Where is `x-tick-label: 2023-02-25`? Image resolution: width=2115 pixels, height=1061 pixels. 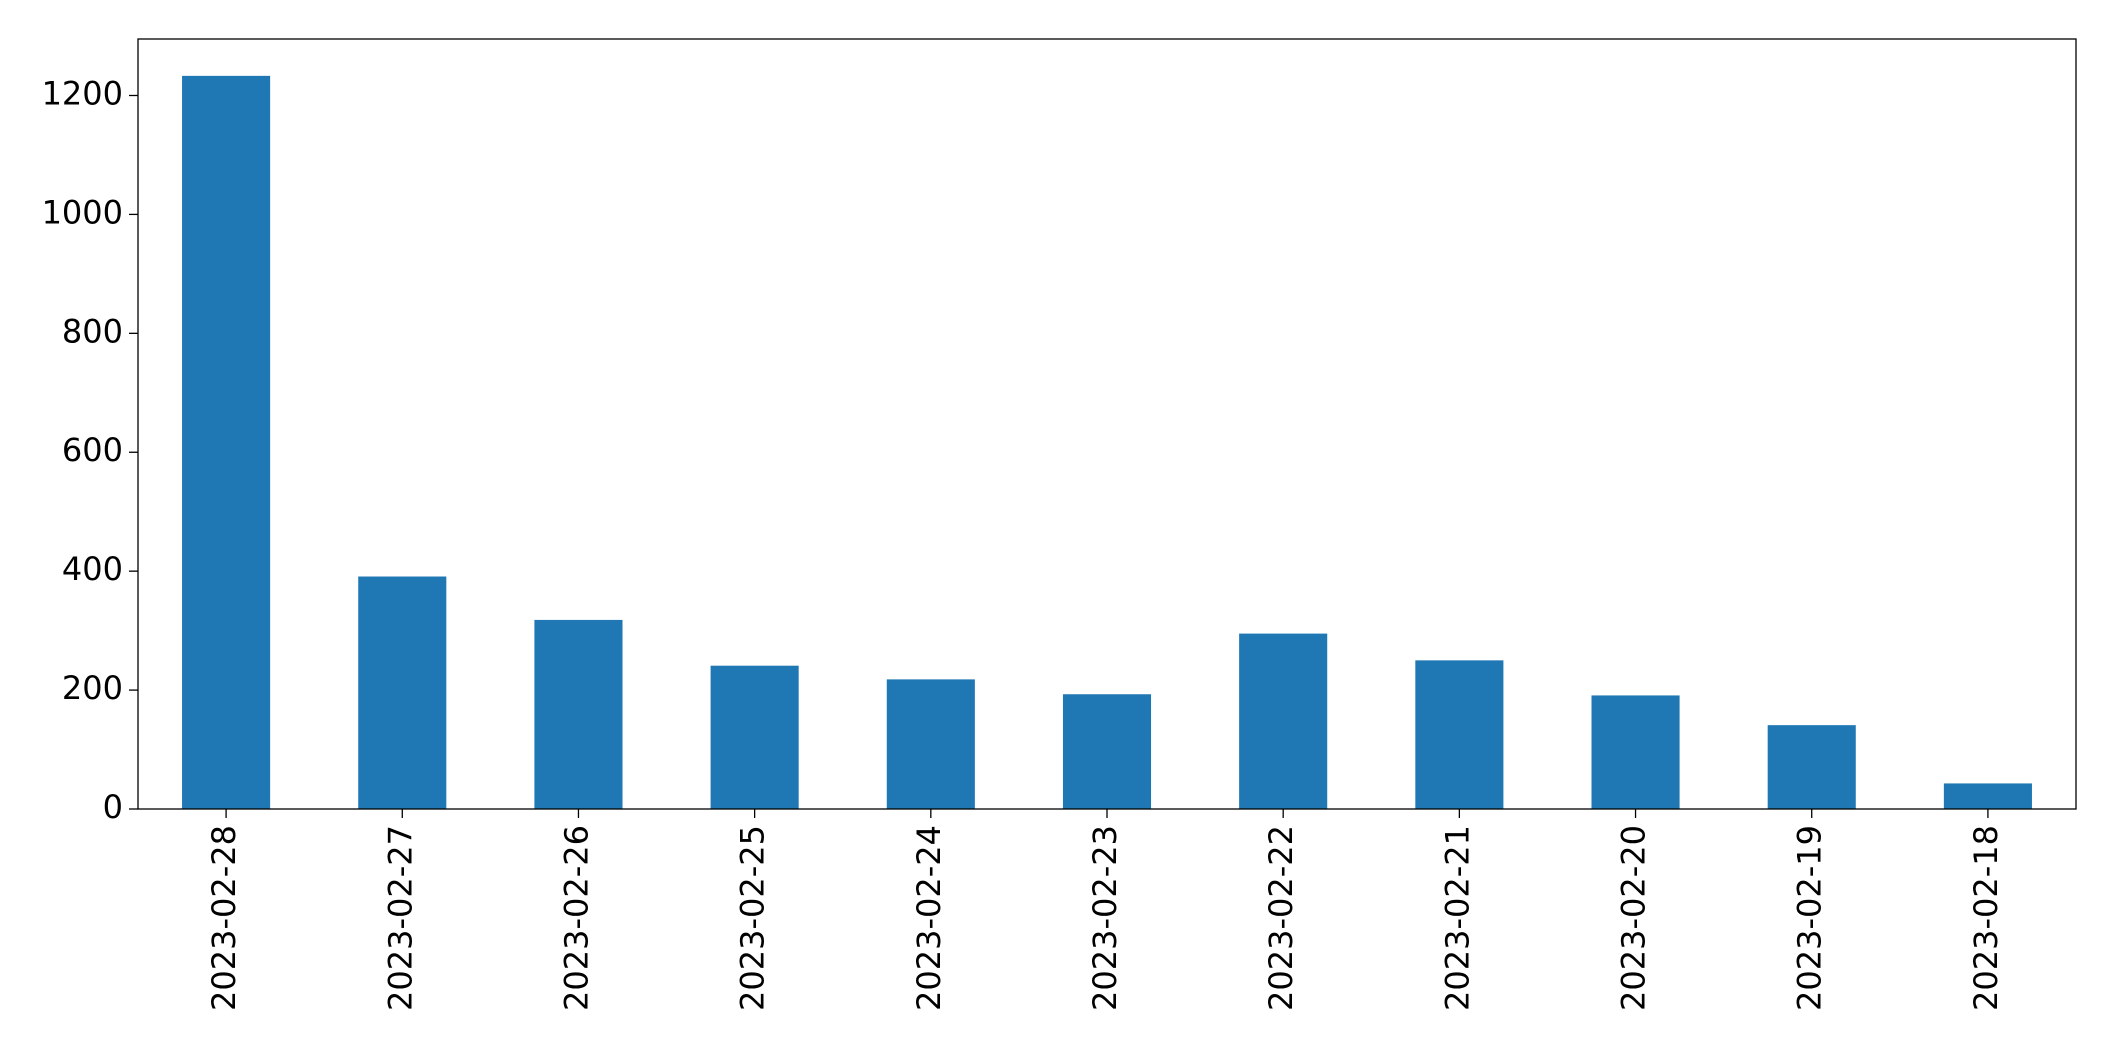 x-tick-label: 2023-02-25 is located at coordinates (753, 918).